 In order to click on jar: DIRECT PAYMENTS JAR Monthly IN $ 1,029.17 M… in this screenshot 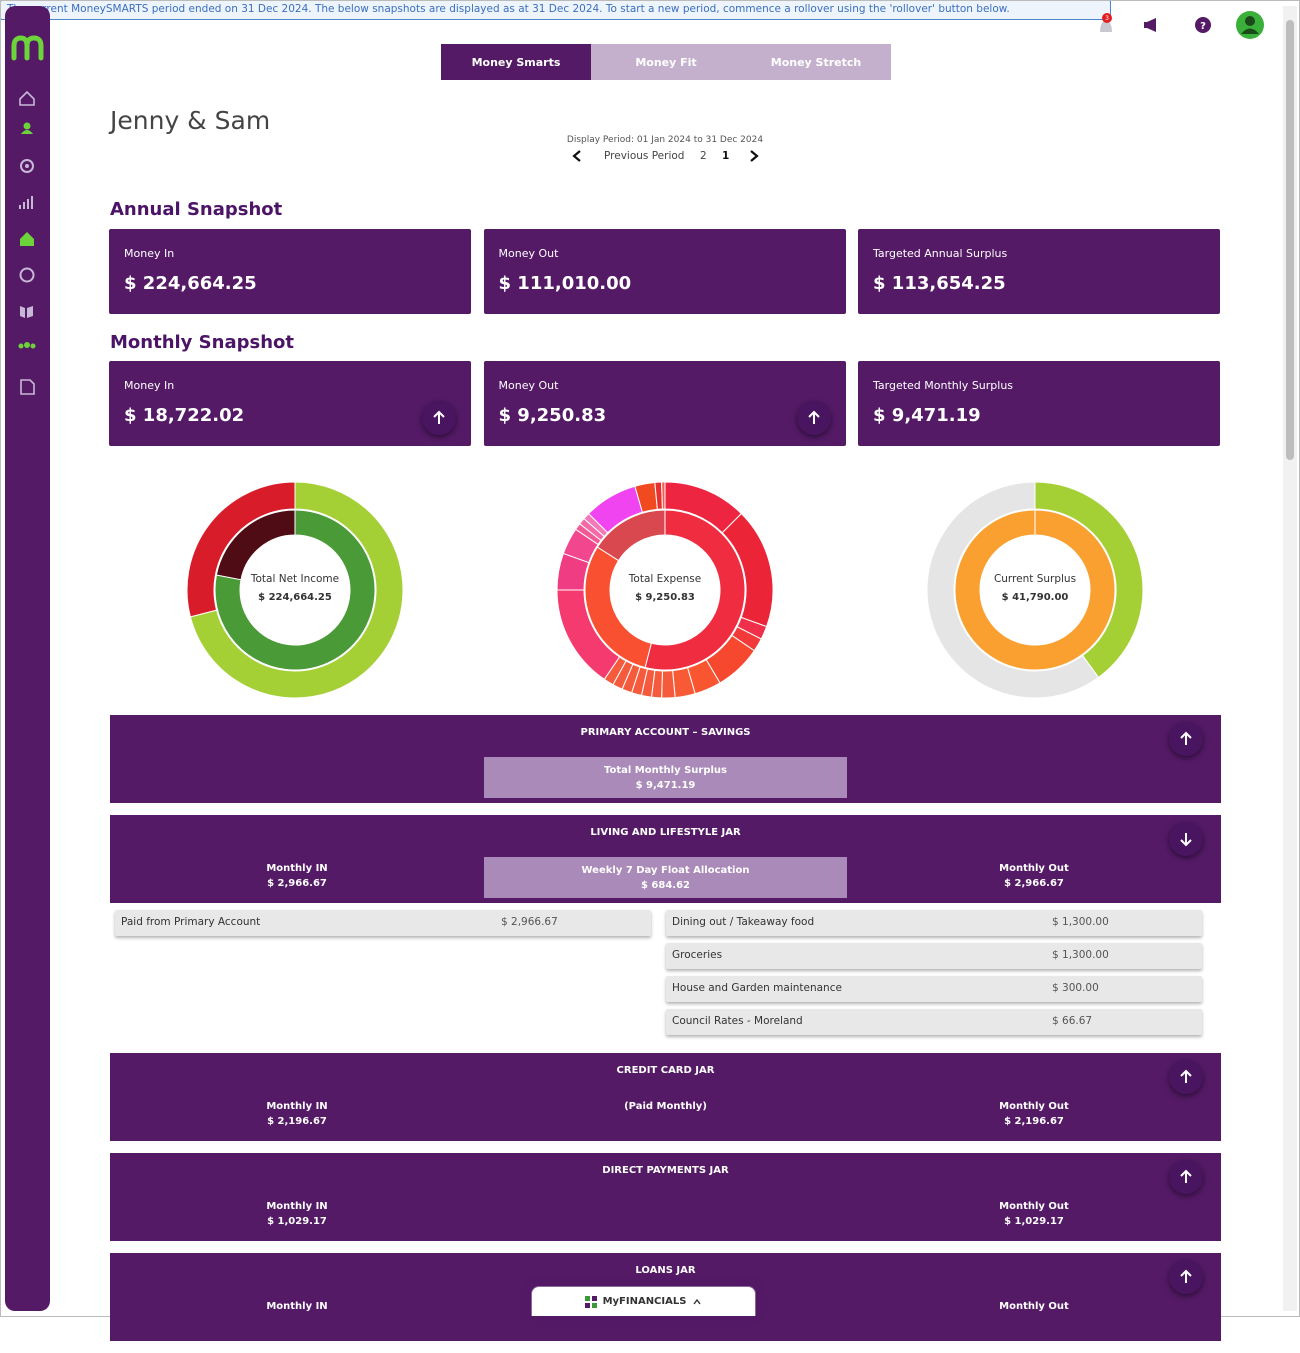, I will do `click(665, 1197)`.